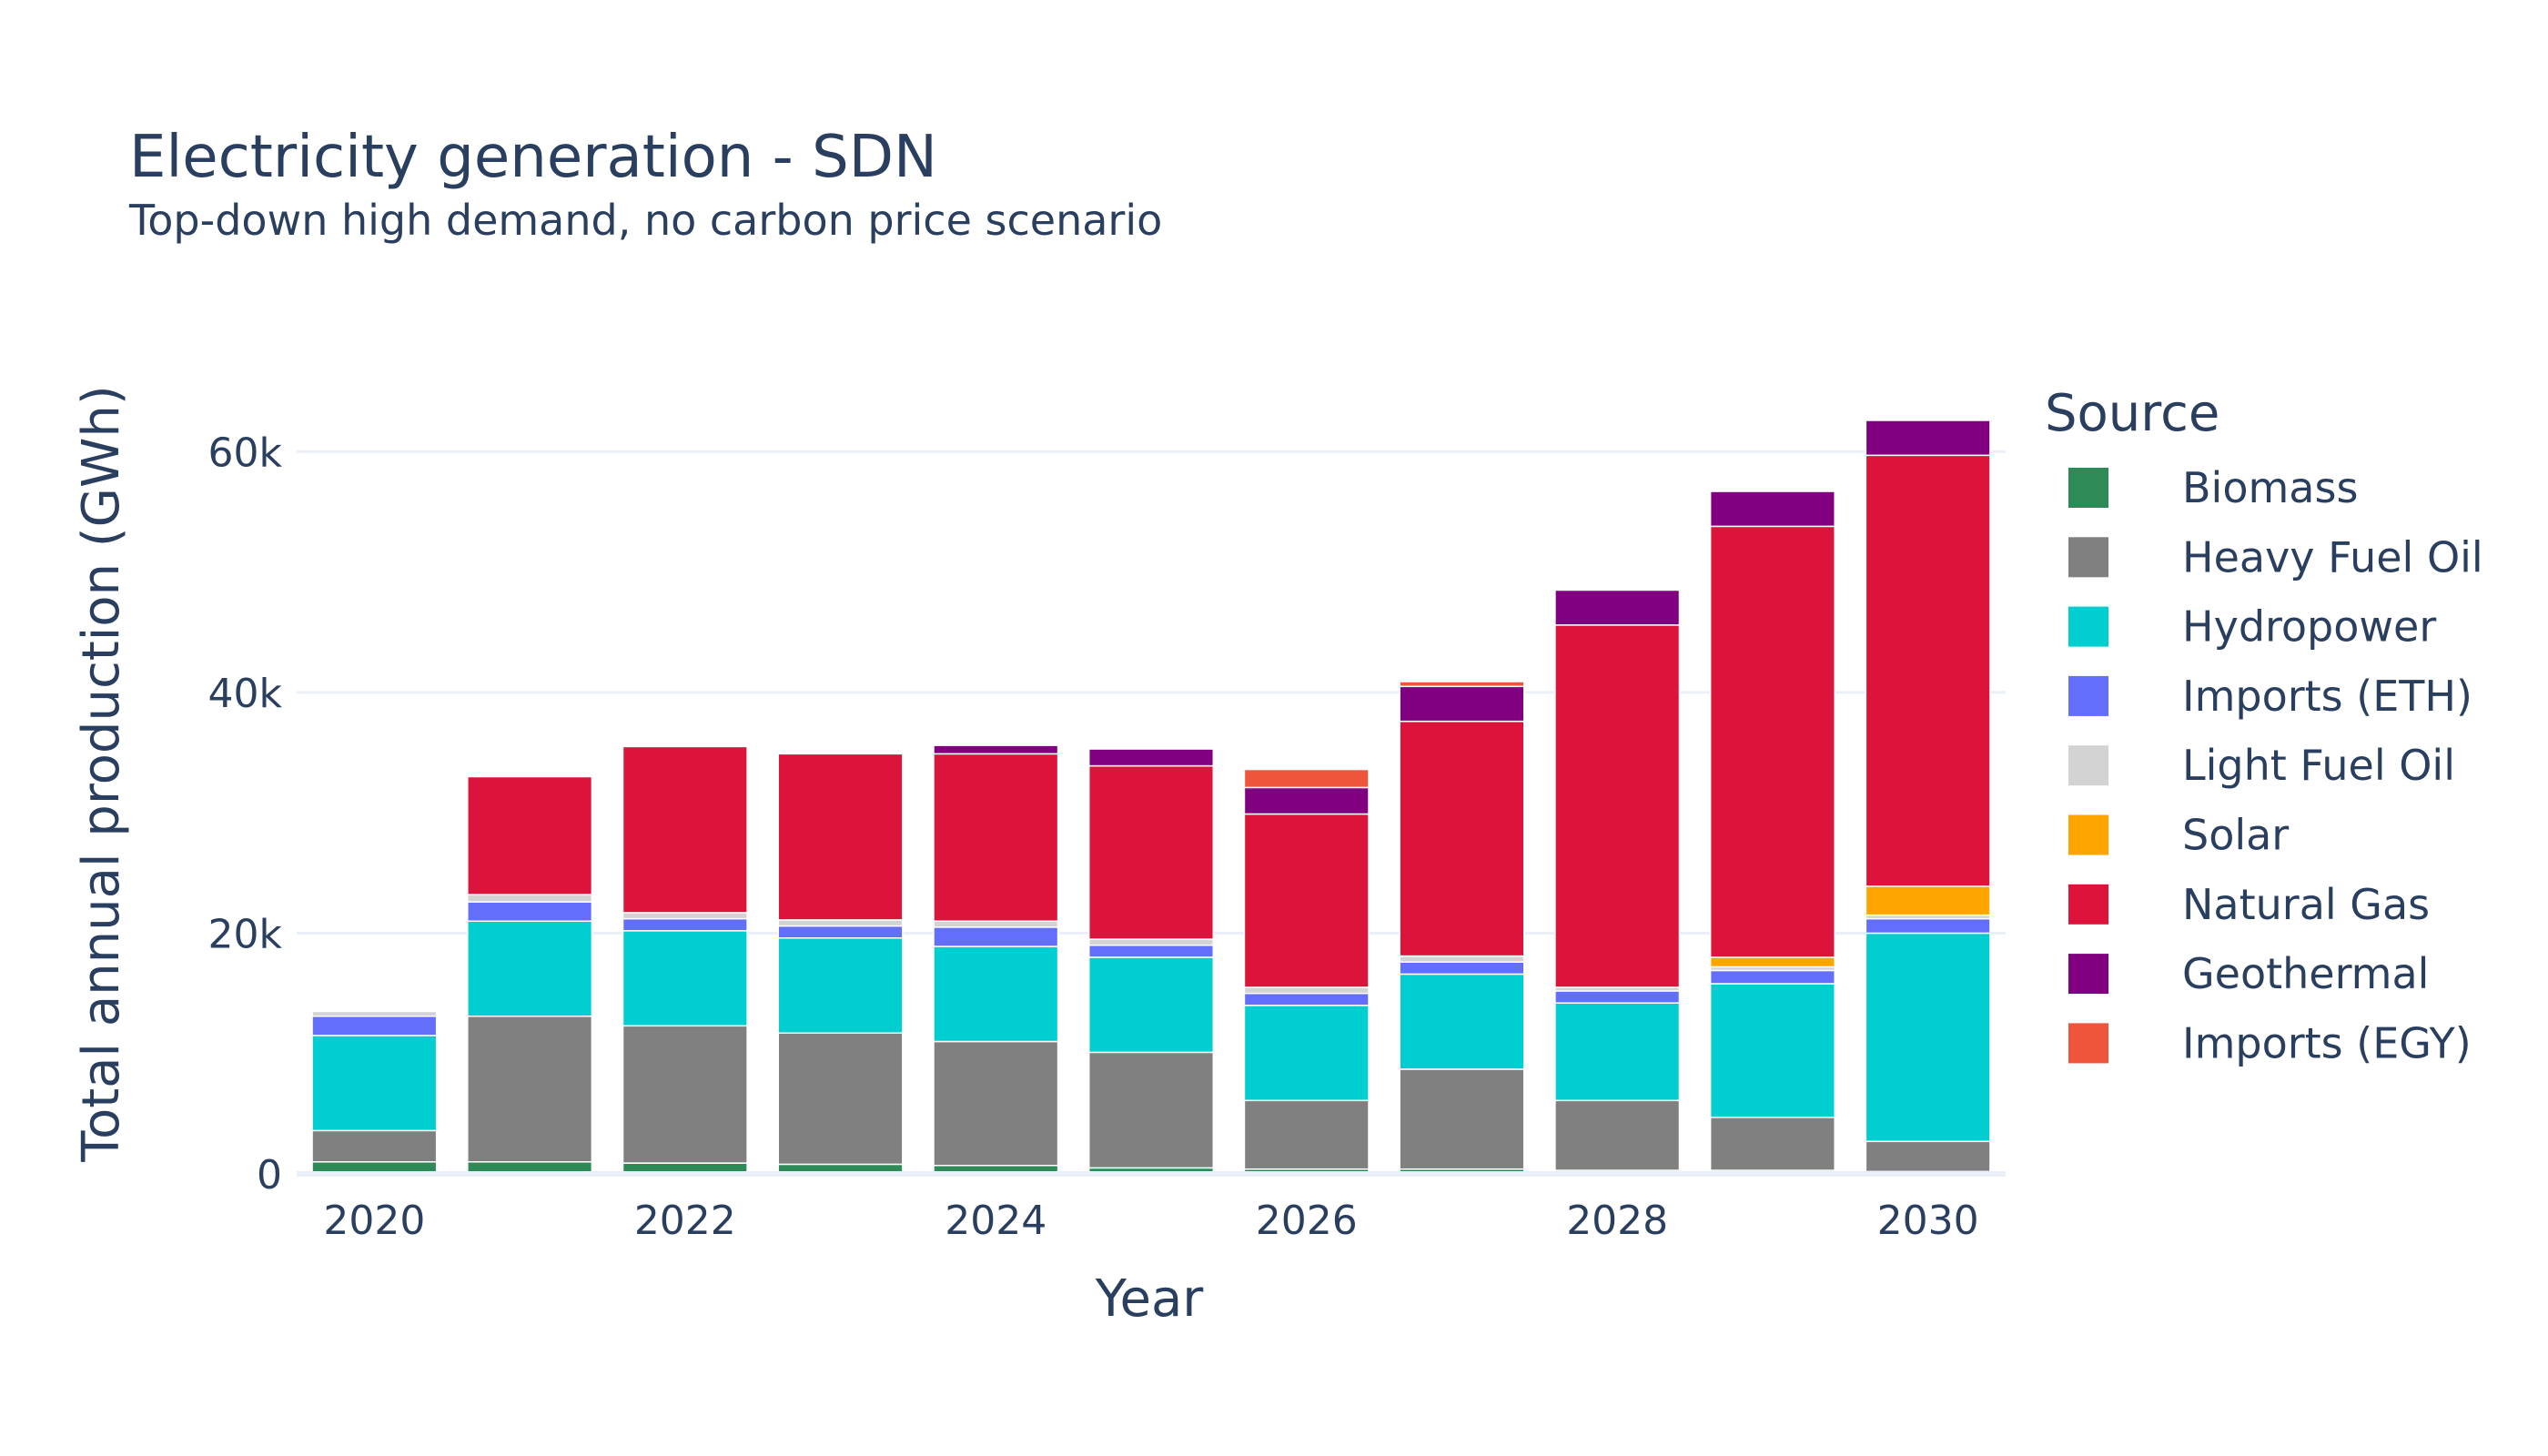 The width and height of the screenshot is (2548, 1456). Describe the element at coordinates (2318, 765) in the screenshot. I see `legend-label: Light Fuel Oil` at that location.